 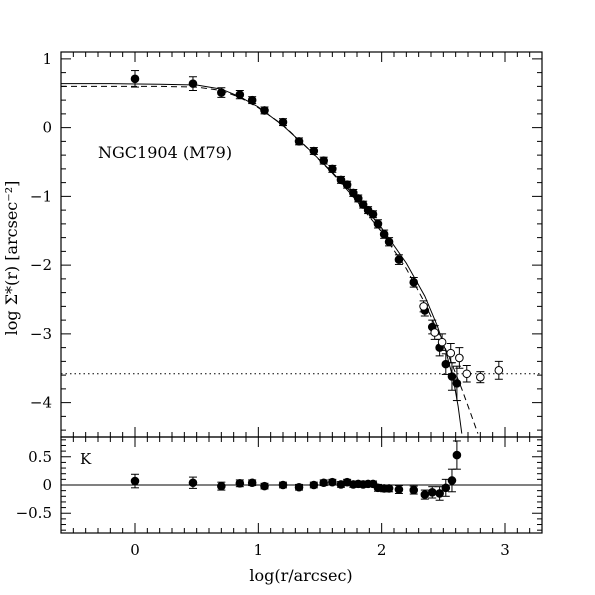 I want to click on y-tick-label: 1, so click(x=47, y=59).